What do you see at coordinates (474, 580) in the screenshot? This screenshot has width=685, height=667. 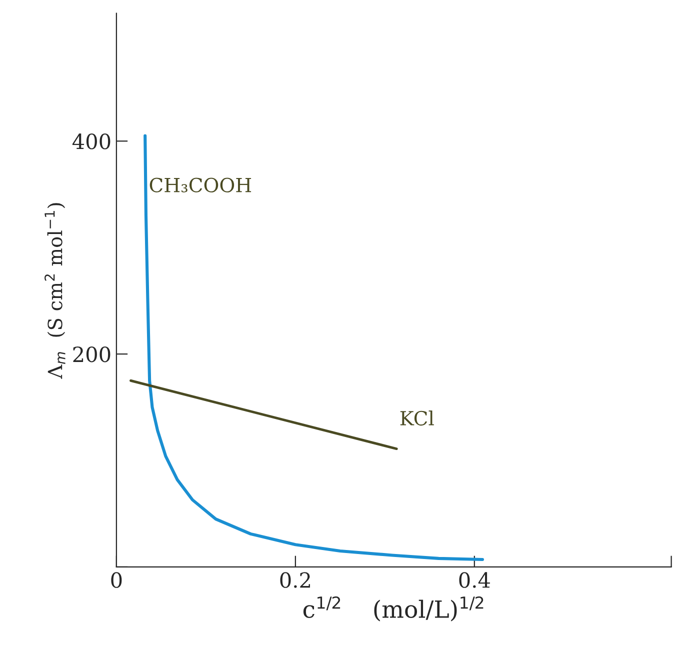 I see `x-tick-label: 0.4` at bounding box center [474, 580].